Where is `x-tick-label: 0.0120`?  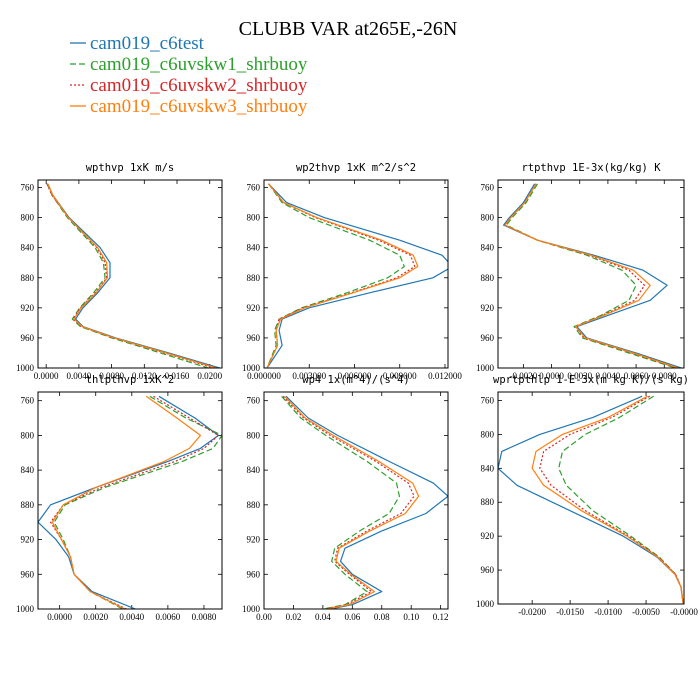
x-tick-label: 0.0120 is located at coordinates (144, 376).